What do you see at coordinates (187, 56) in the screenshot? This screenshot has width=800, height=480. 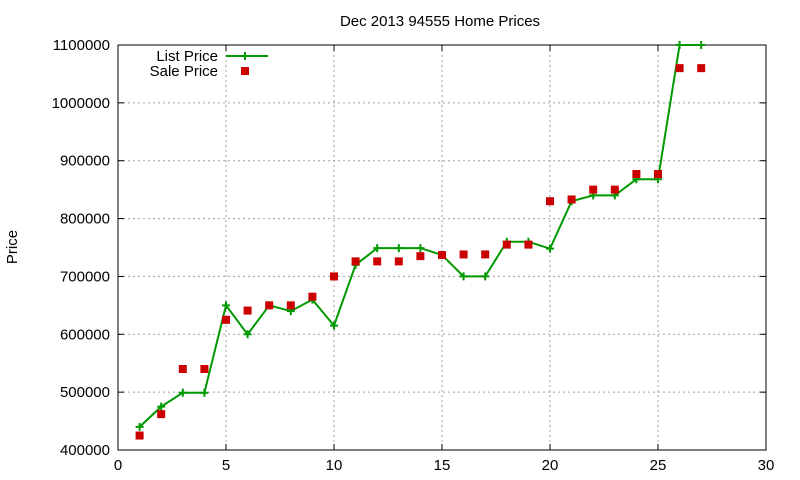 I see `legend-label-list-price: List Price` at bounding box center [187, 56].